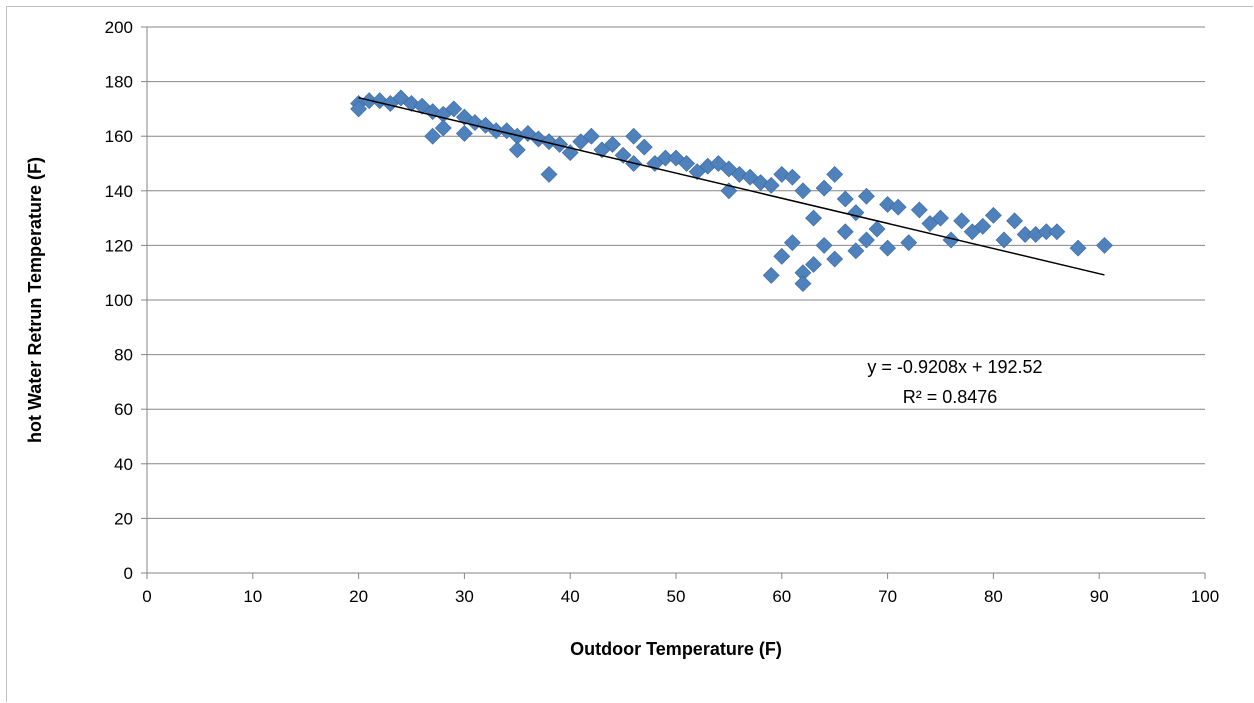  Describe the element at coordinates (1205, 596) in the screenshot. I see `x-tick-label-100: 100` at that location.